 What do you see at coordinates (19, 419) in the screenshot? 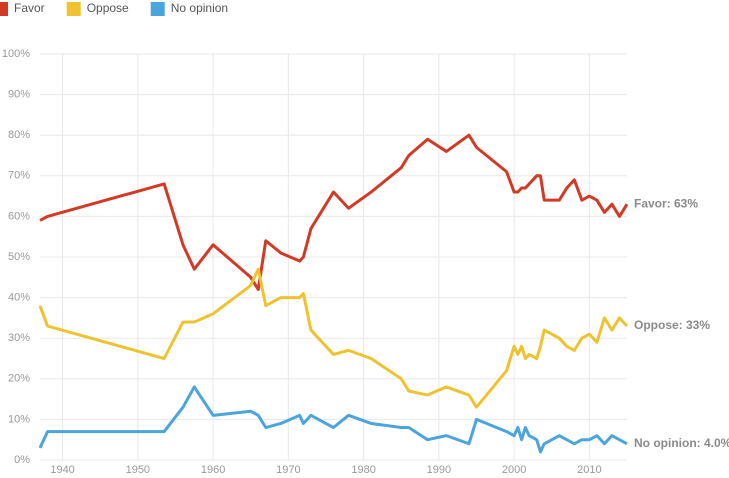
I see `y-tick-label: 10%` at bounding box center [19, 419].